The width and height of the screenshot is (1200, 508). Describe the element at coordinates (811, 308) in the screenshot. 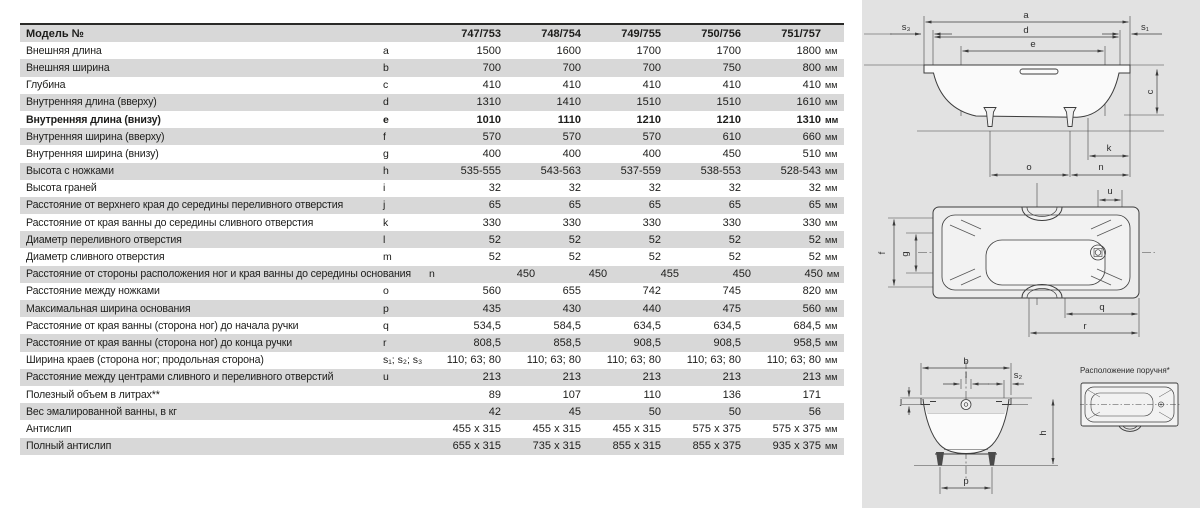

I see `row-value: 560` at that location.